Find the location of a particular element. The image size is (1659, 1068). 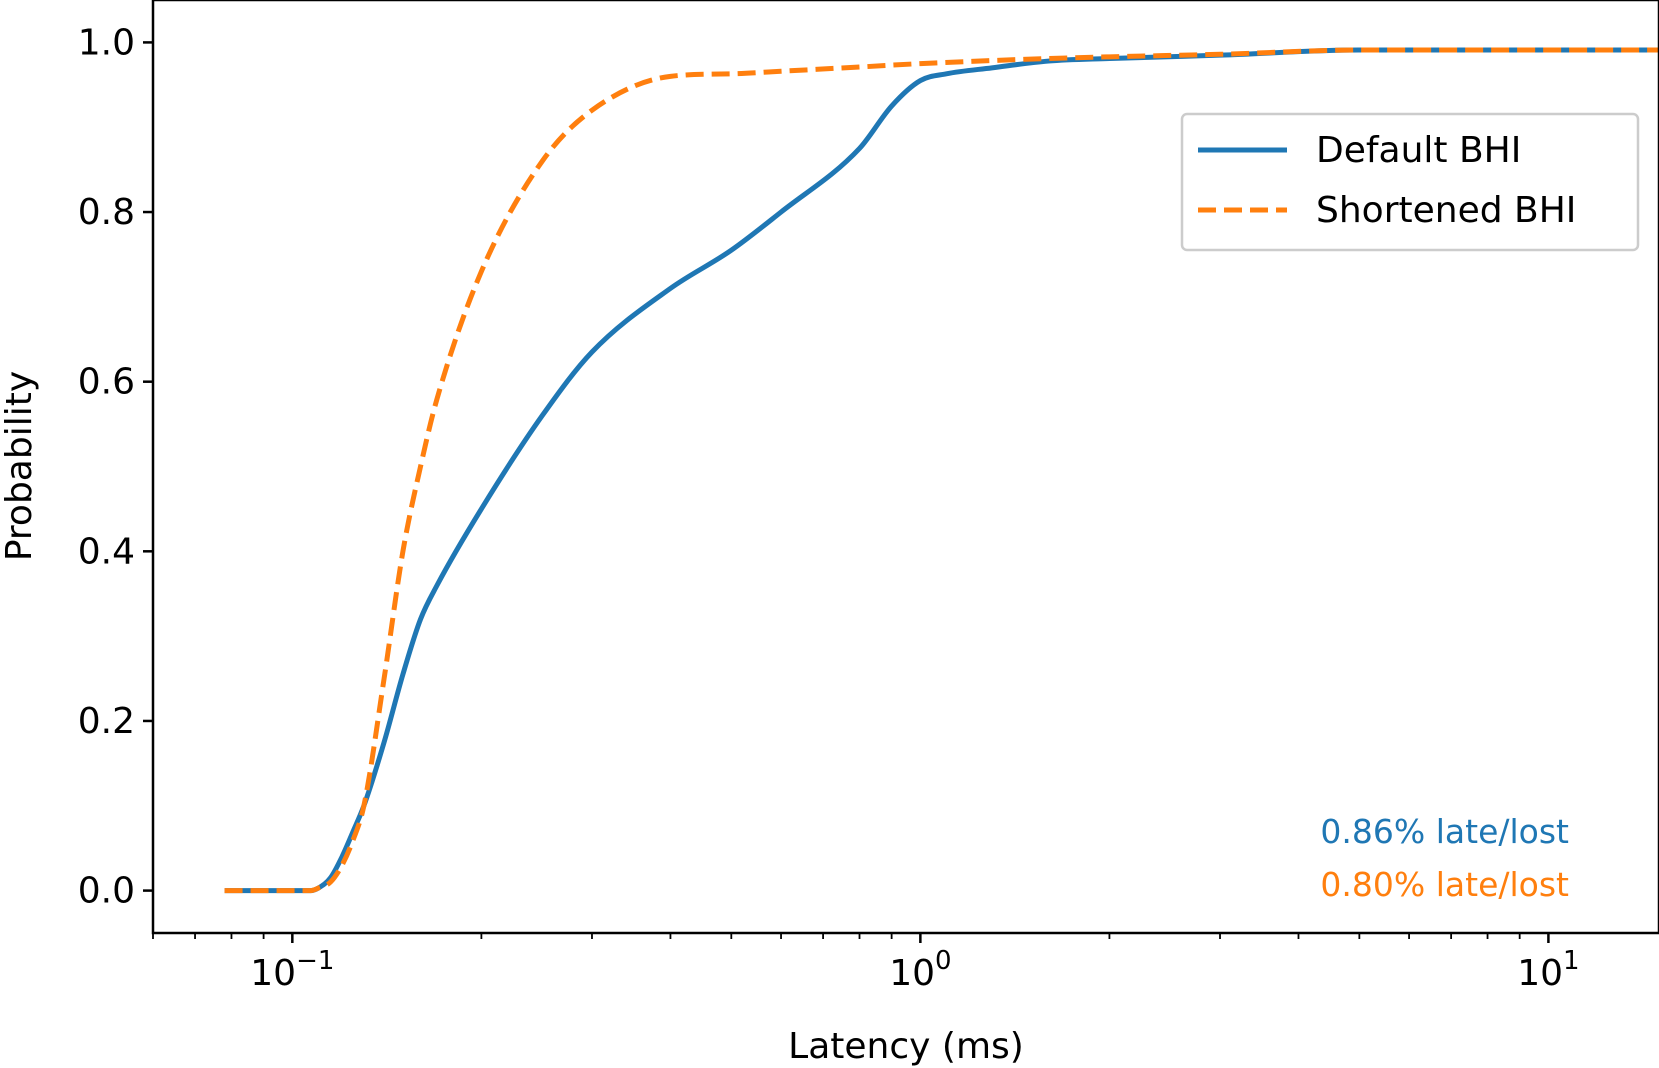

x-axis-label: Latency (ms) is located at coordinates (906, 1046).